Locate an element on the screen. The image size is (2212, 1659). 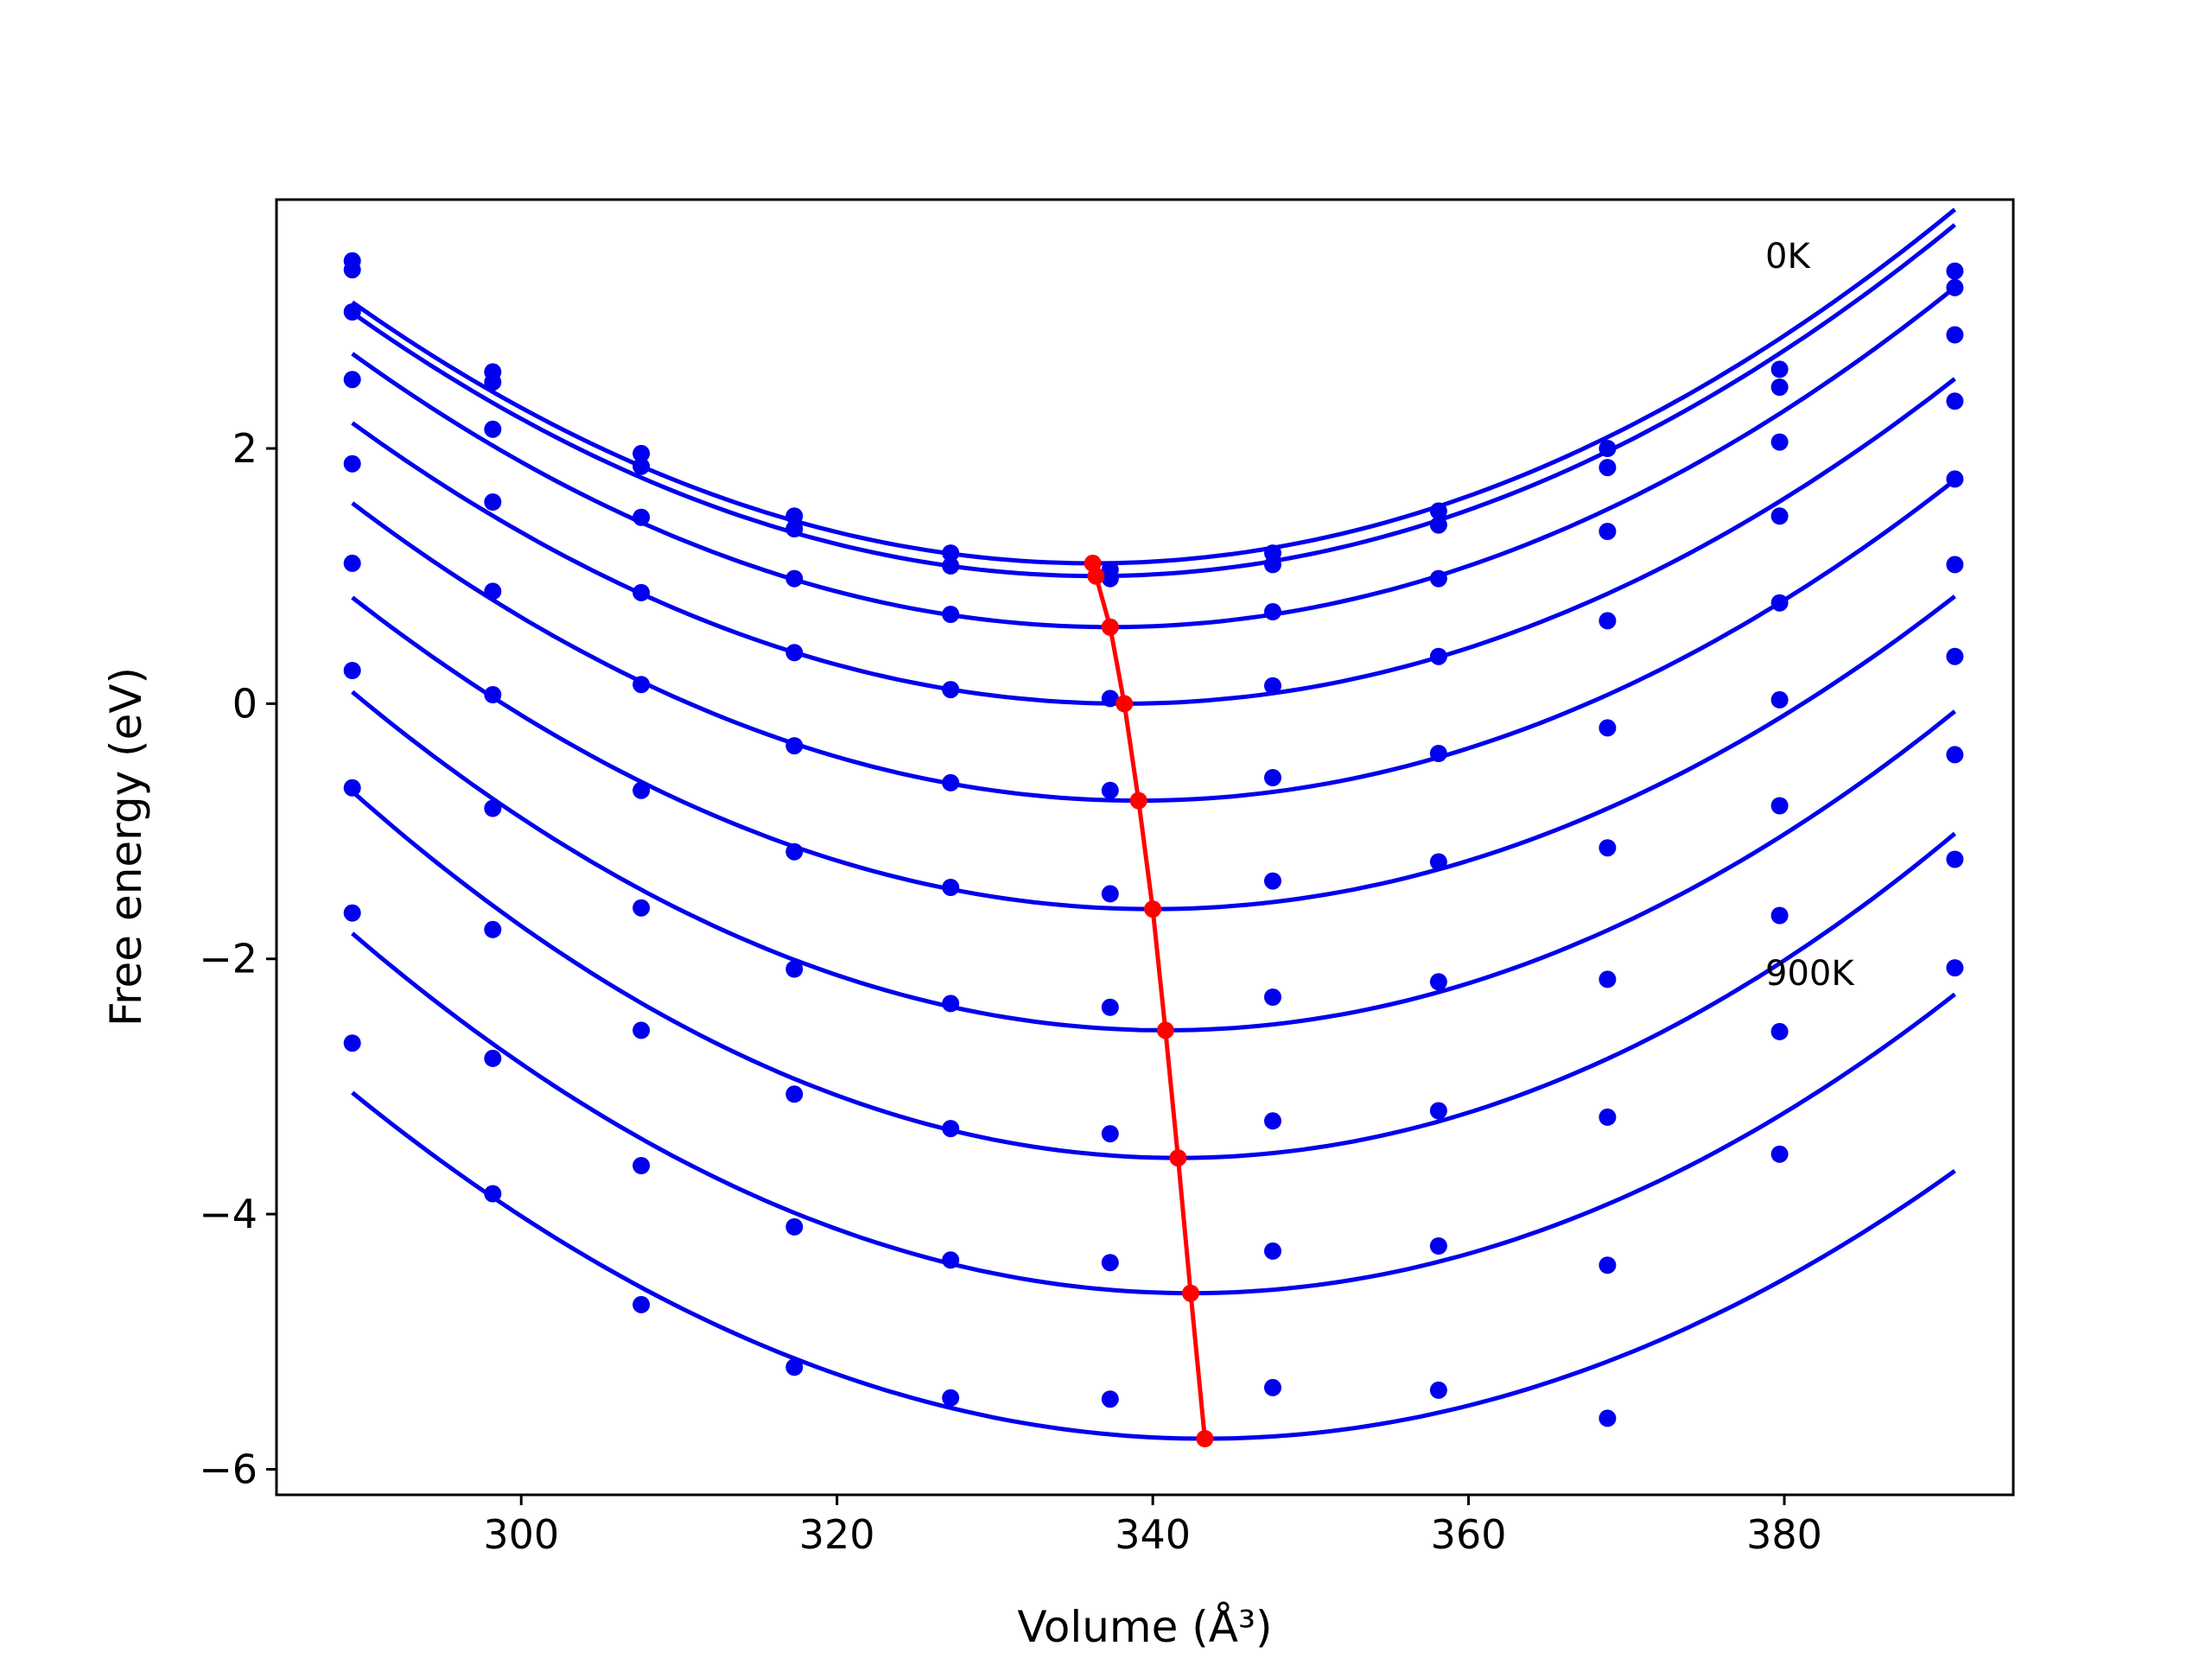
annotation-0k: 0K is located at coordinates (1788, 256).